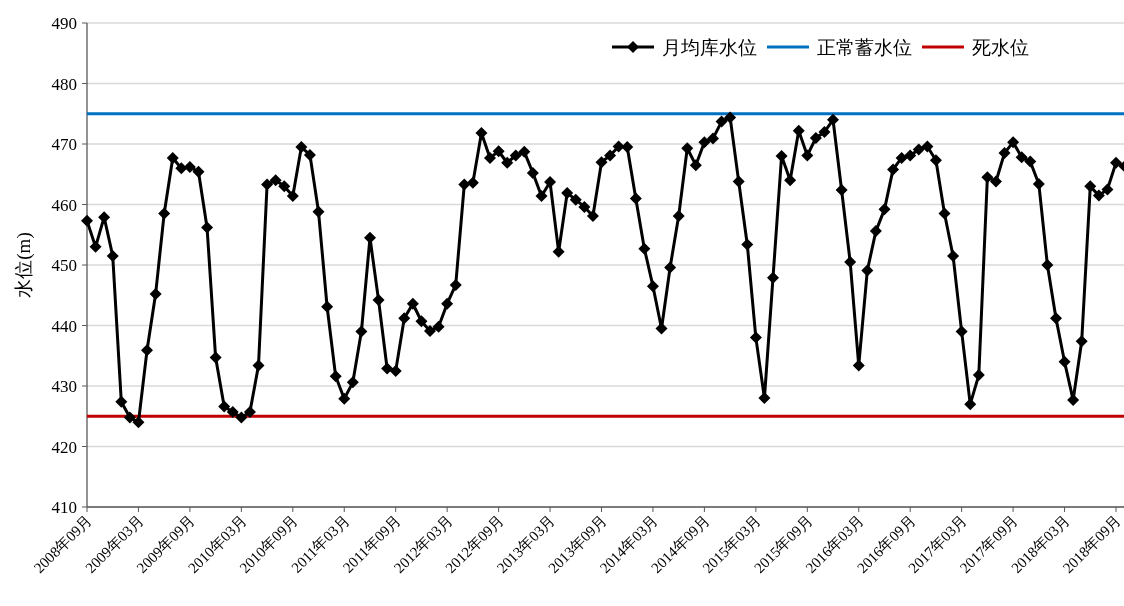 The height and width of the screenshot is (606, 1124). What do you see at coordinates (64, 23) in the screenshot?
I see `y-tick-label: 490` at bounding box center [64, 23].